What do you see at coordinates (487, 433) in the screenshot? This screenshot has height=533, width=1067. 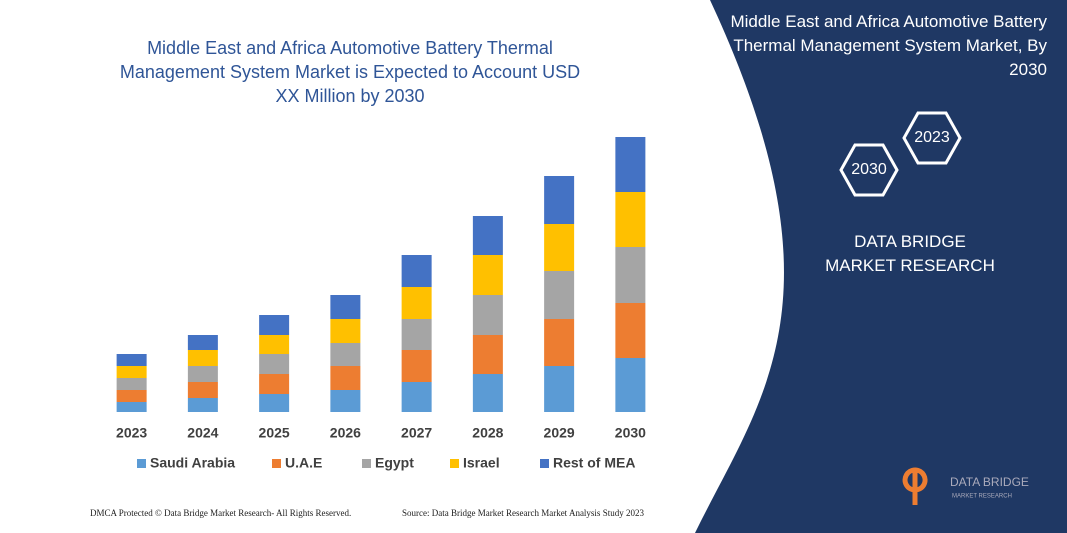 I see `x-tick-label: 2028` at bounding box center [487, 433].